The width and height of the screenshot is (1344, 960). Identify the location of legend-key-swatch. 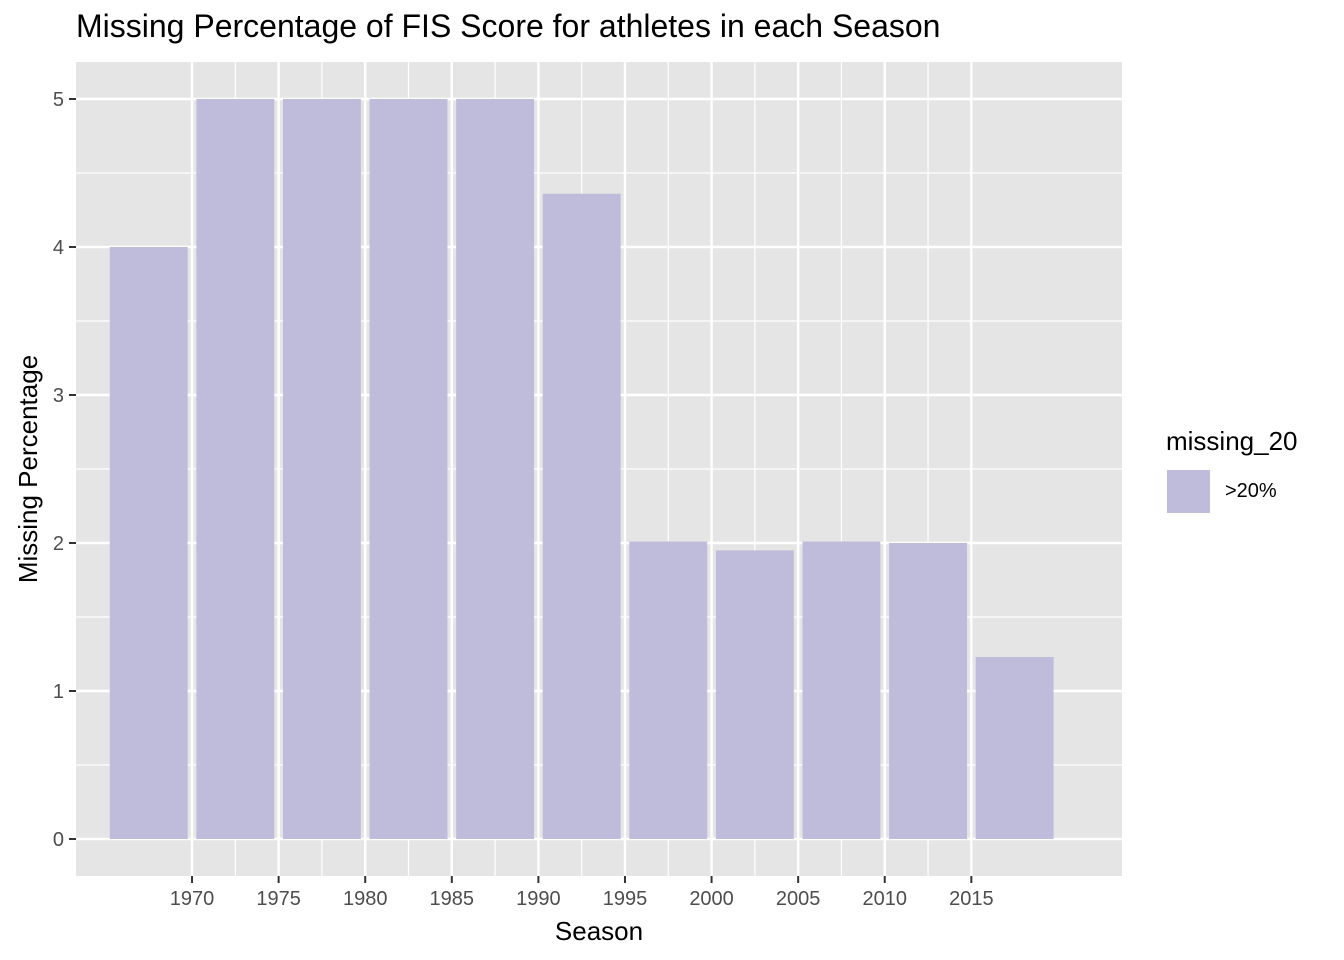
(1188, 491).